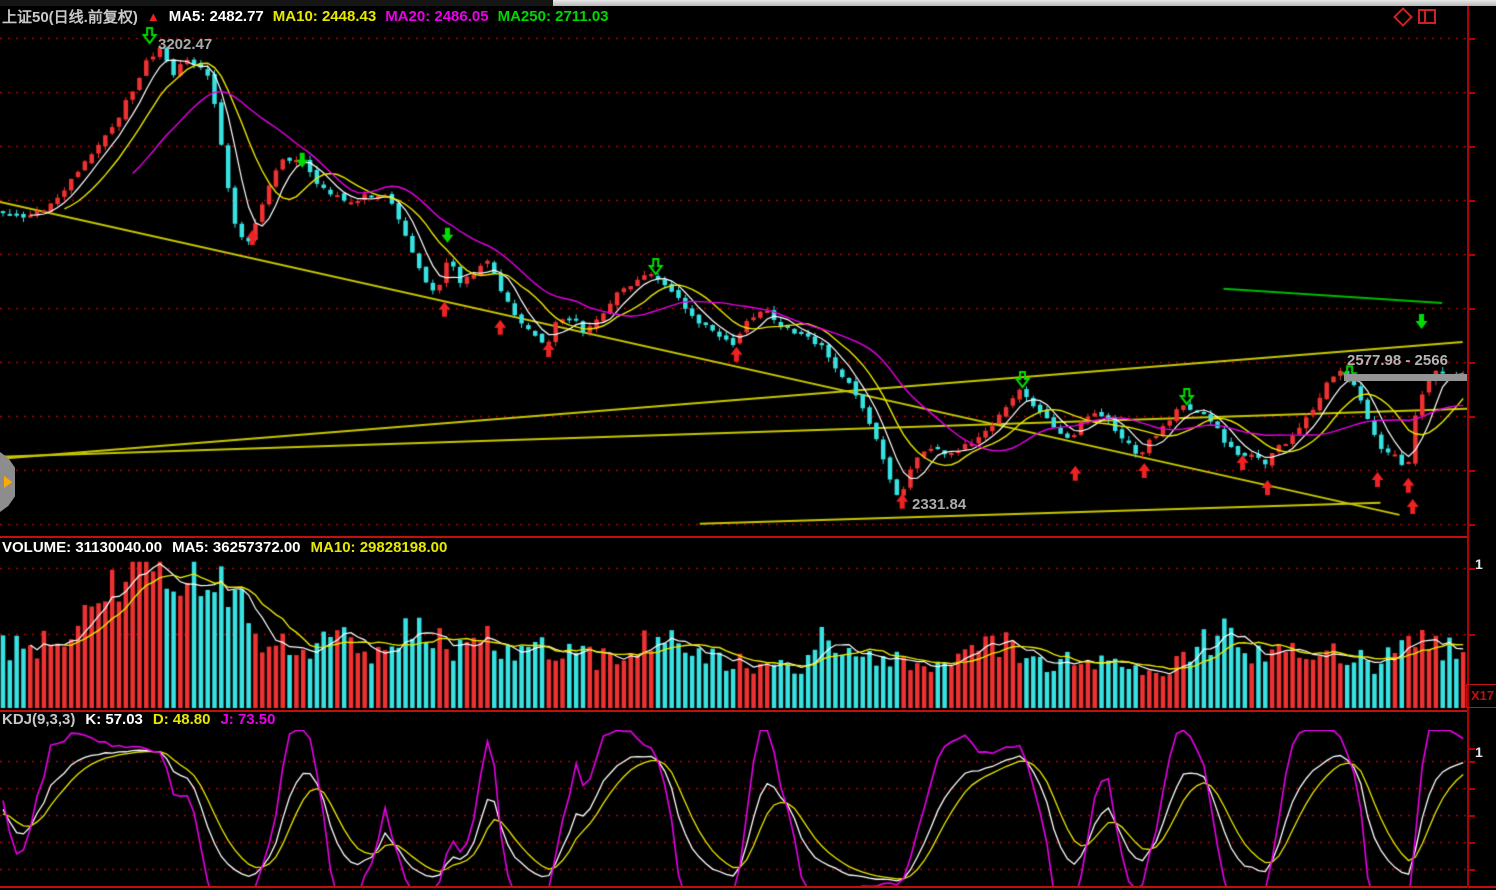  I want to click on volume-axis-label: 1, so click(1479, 564).